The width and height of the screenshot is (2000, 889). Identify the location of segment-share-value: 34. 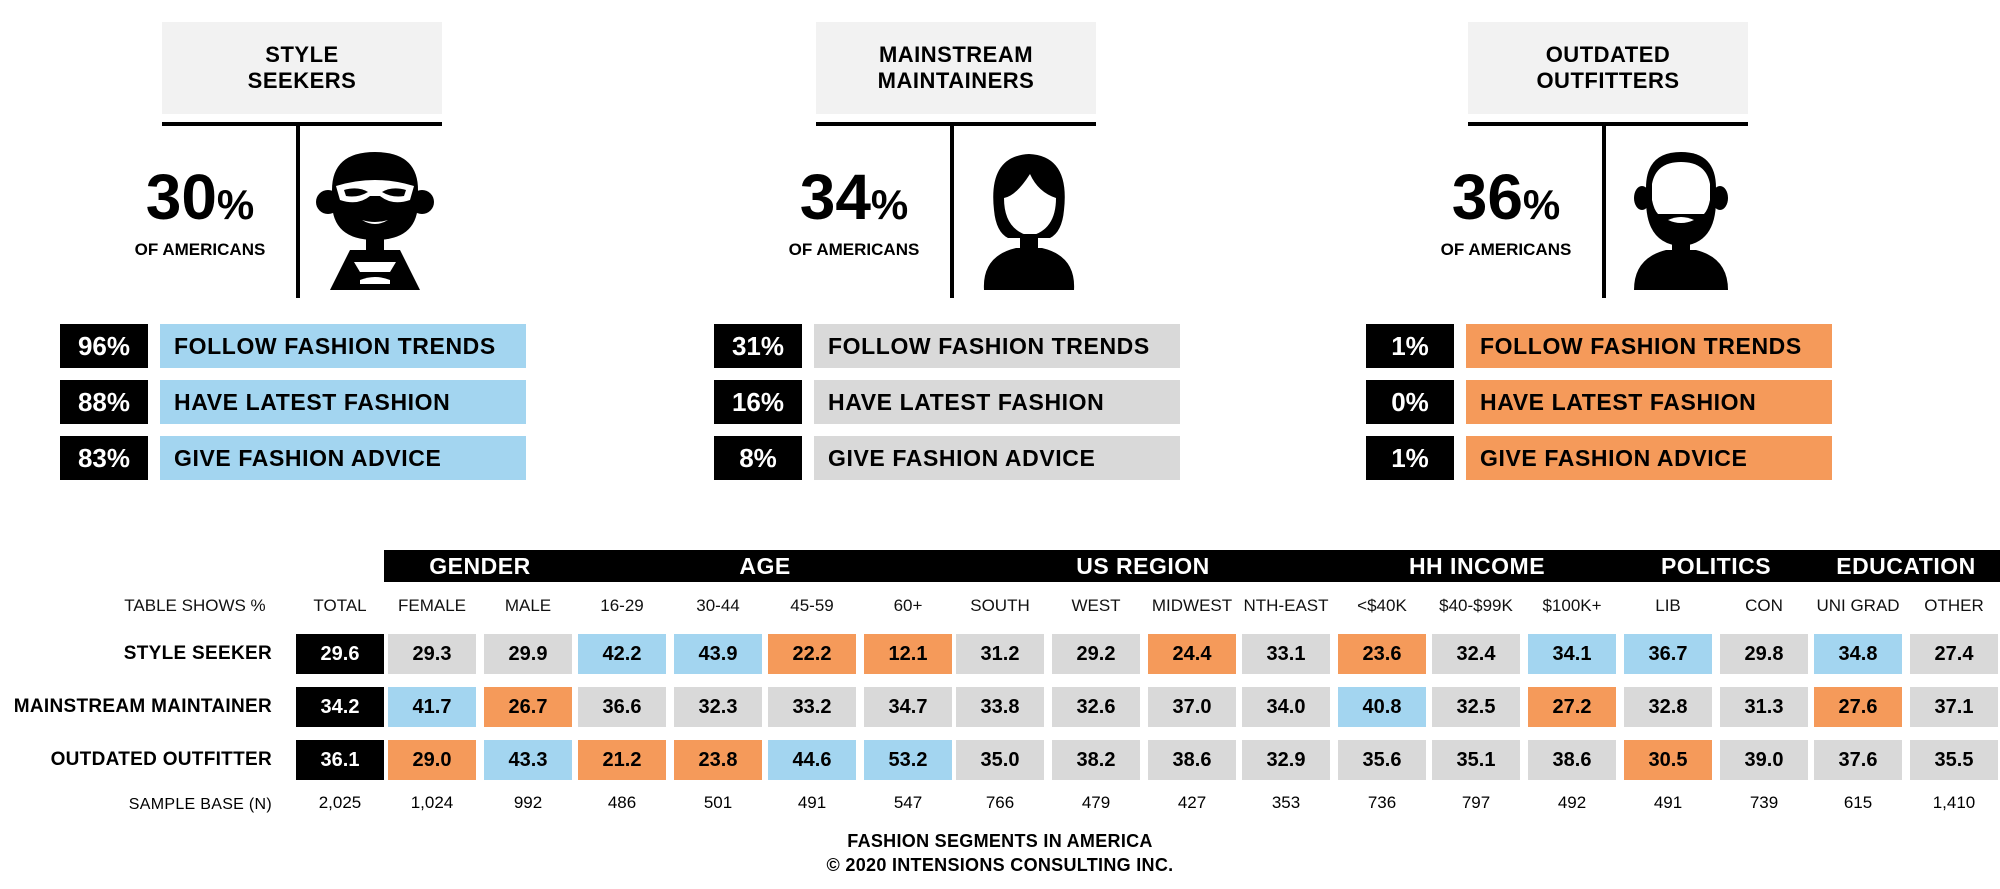
(835, 197).